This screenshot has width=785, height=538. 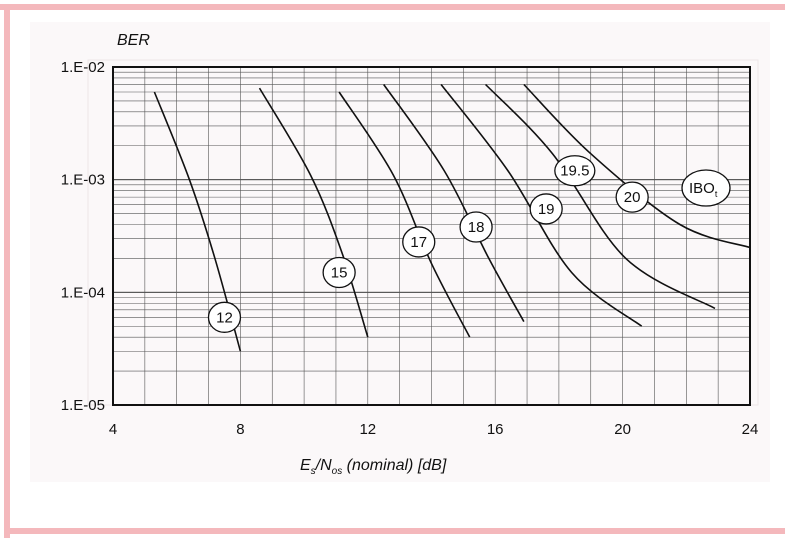 I want to click on y-axis-label: BER, so click(x=133, y=40).